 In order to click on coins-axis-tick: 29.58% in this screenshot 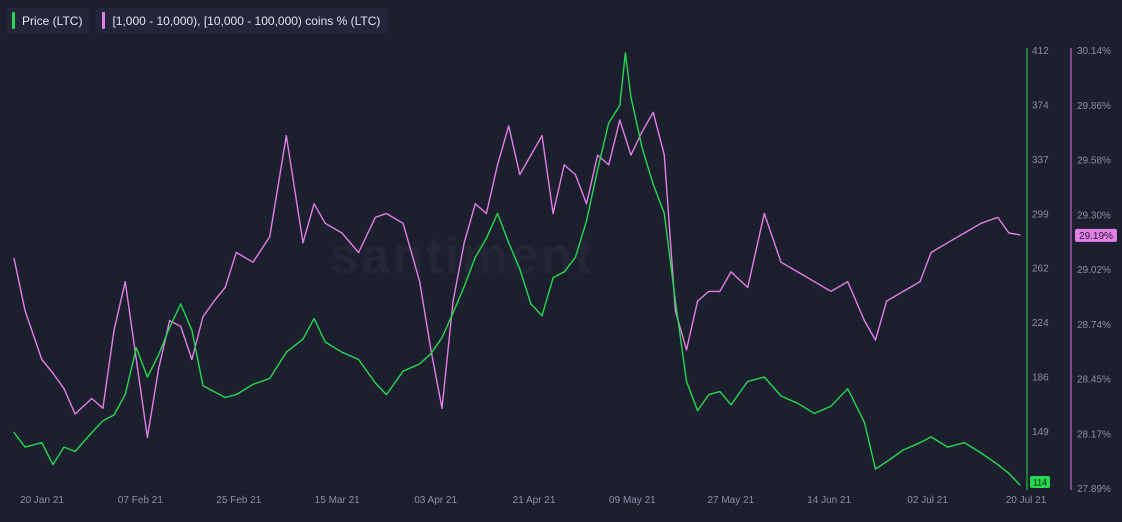, I will do `click(1094, 161)`.